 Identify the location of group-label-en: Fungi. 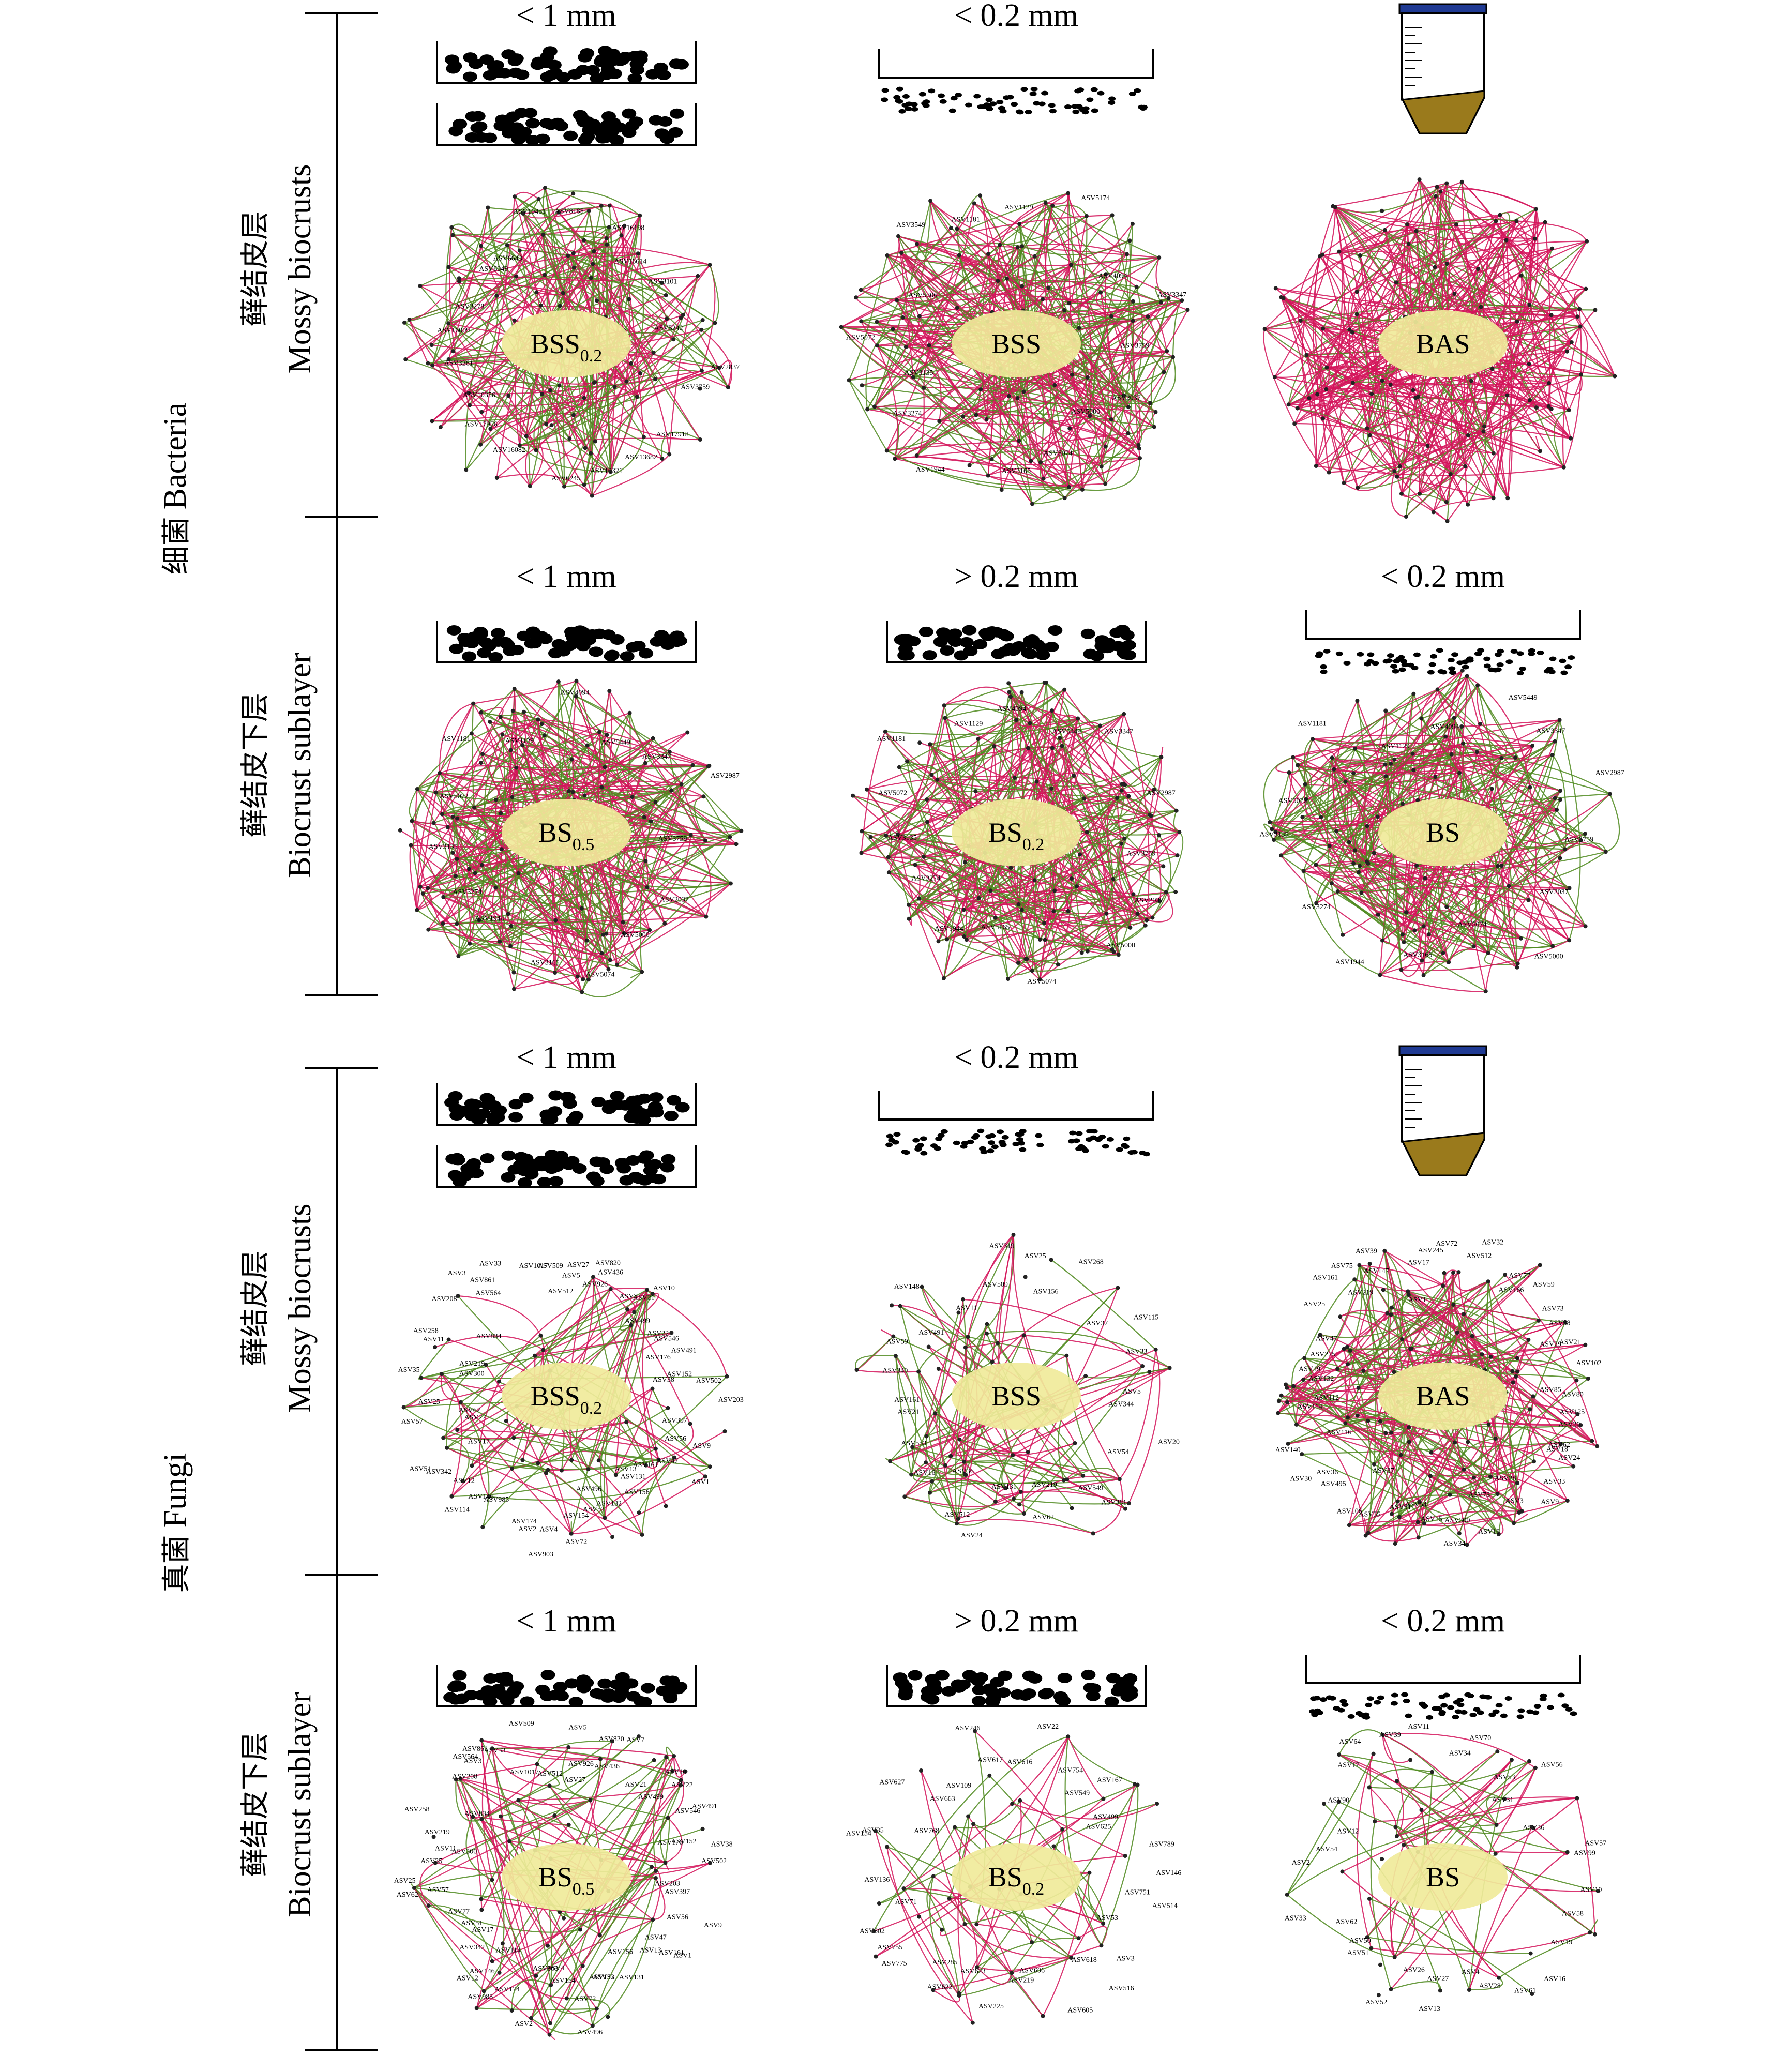
(175, 1490).